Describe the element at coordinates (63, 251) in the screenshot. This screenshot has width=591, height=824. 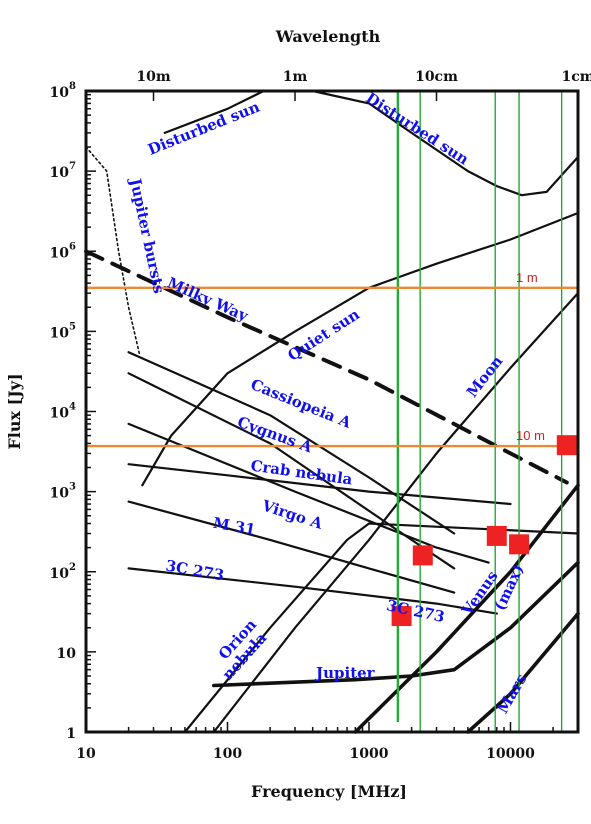
I see `y-tick-label: 10⁶` at that location.